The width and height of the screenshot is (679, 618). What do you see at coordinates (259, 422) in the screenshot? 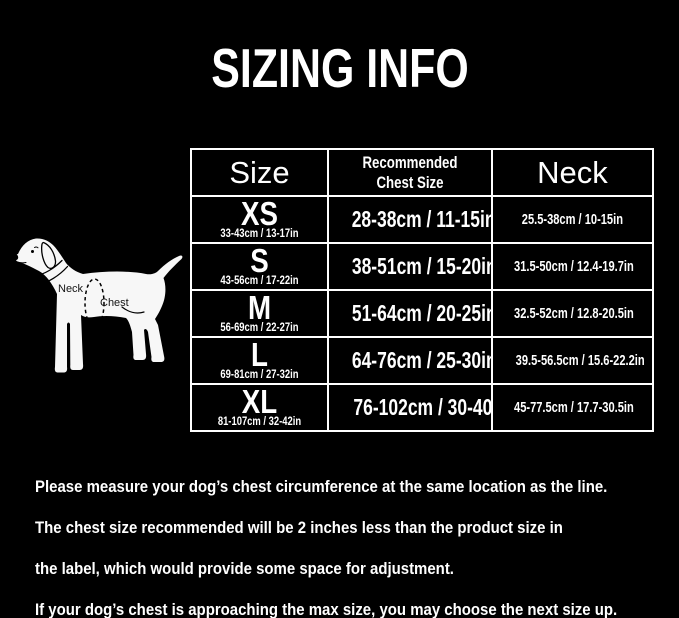
I see `size-range: 81-107cm / 32-42in` at bounding box center [259, 422].